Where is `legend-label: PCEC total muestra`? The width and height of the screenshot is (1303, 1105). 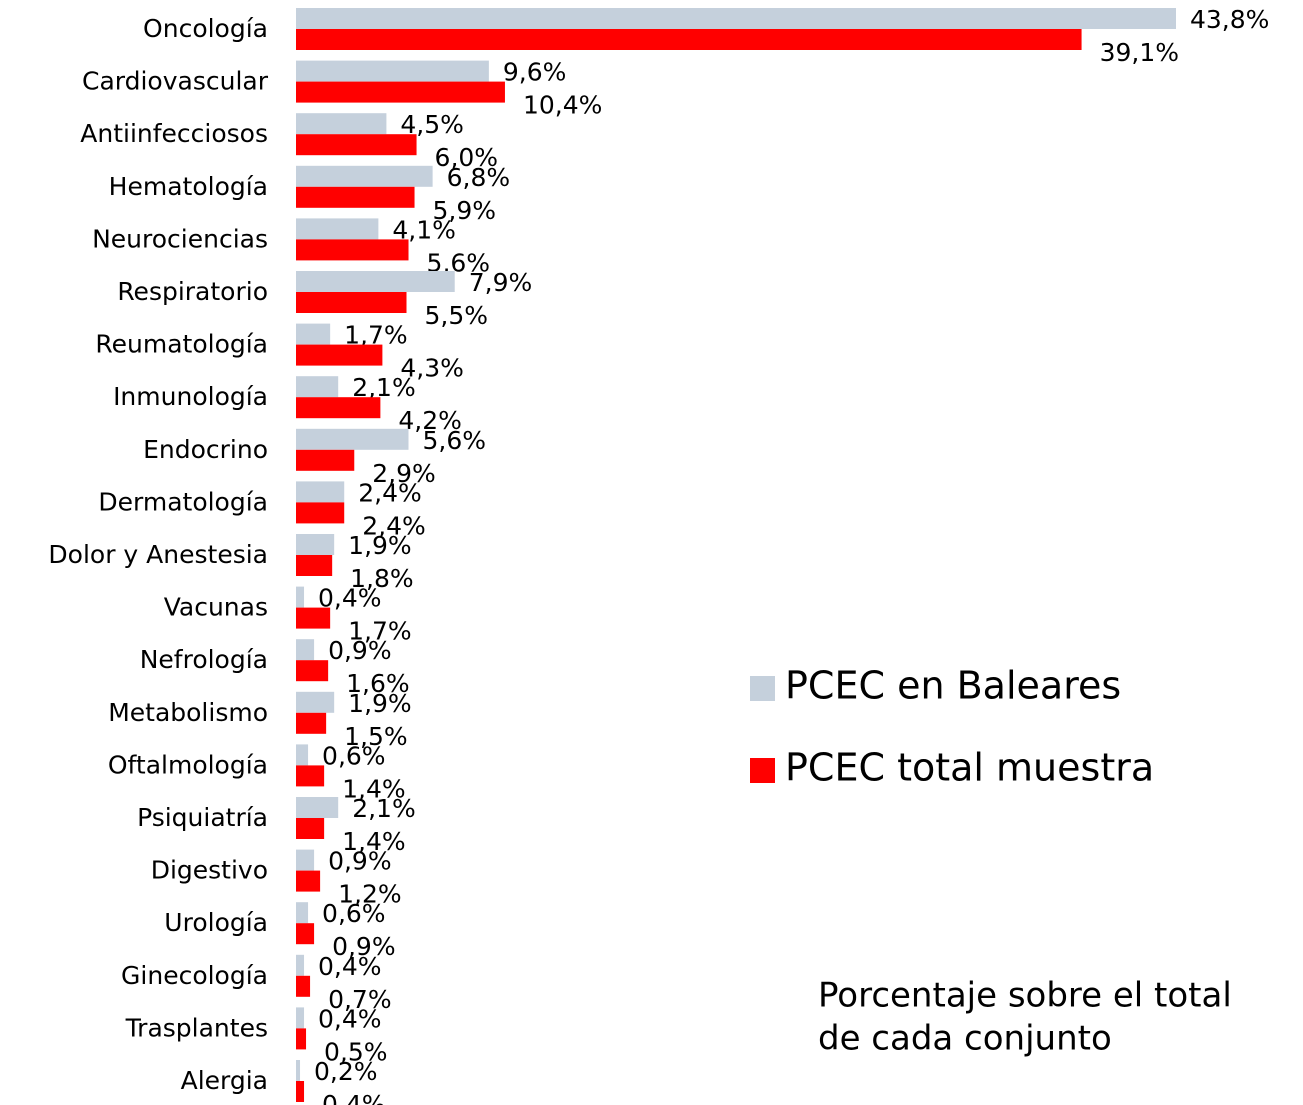 legend-label: PCEC total muestra is located at coordinates (969, 768).